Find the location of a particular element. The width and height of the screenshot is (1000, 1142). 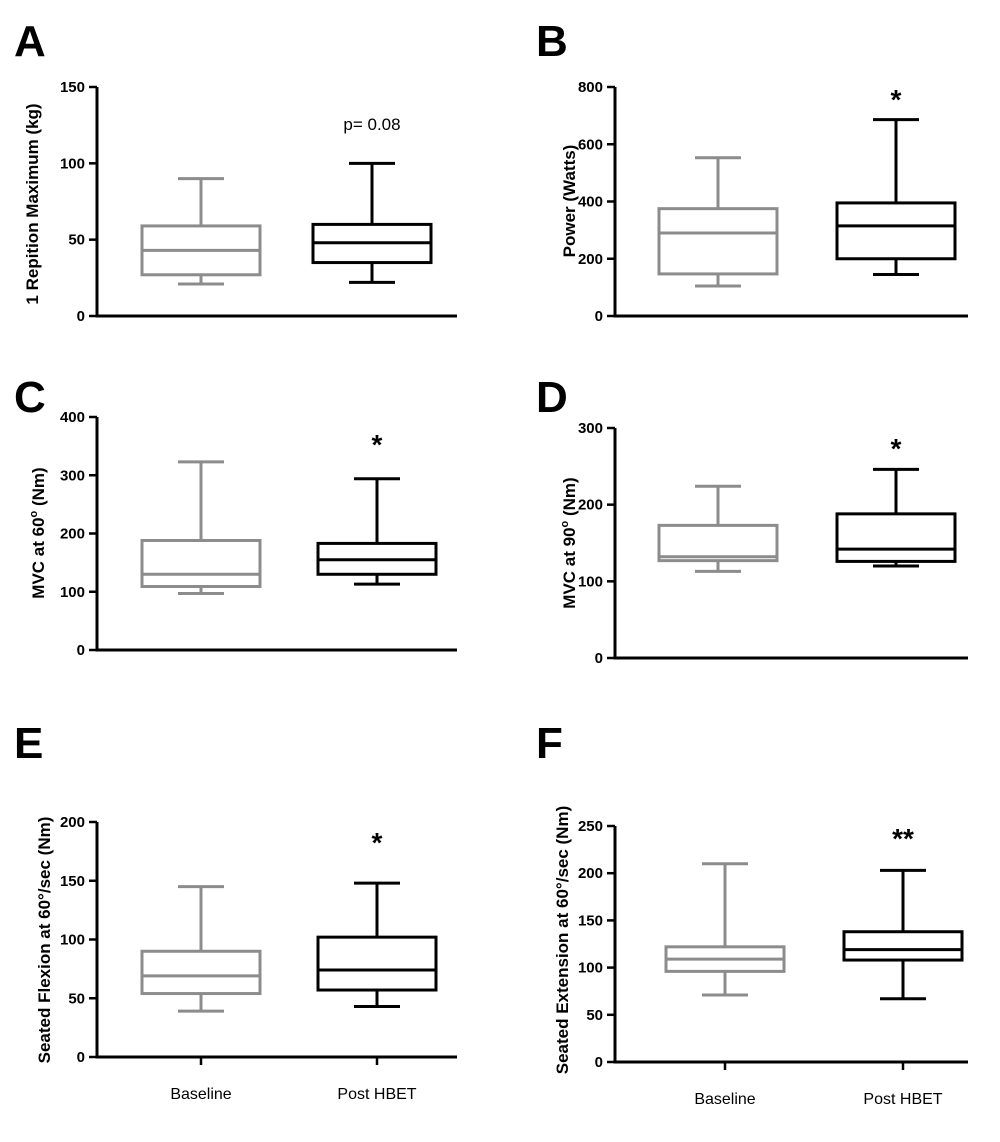

y-tick-label: 250 is located at coordinates (590, 826).